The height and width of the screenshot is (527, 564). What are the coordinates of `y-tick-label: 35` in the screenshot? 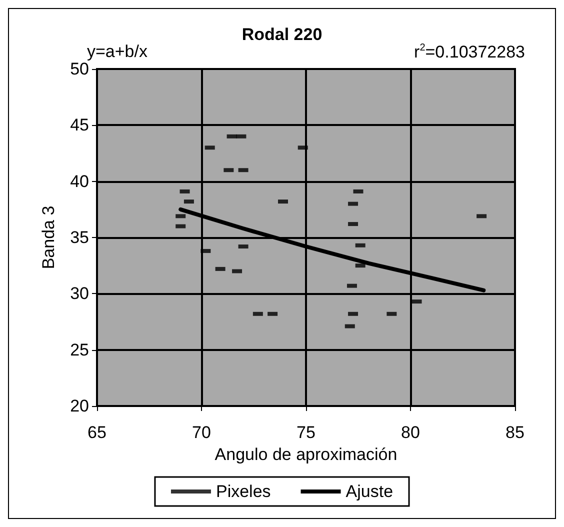 It's located at (79, 237).